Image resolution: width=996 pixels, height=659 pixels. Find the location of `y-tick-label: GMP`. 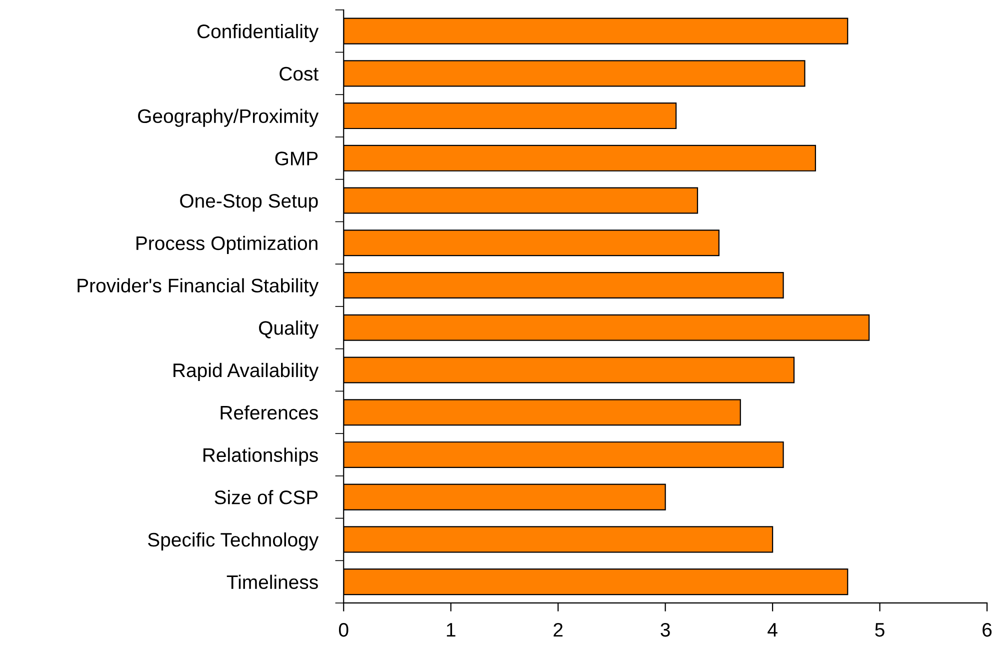

y-tick-label: GMP is located at coordinates (296, 159).